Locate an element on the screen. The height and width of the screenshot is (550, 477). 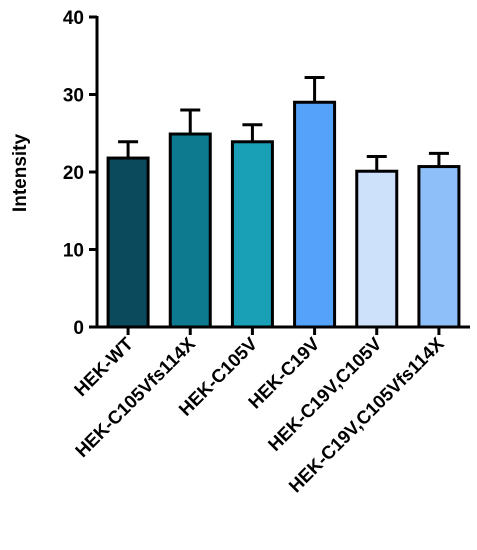
error-bars is located at coordinates (283, 123).